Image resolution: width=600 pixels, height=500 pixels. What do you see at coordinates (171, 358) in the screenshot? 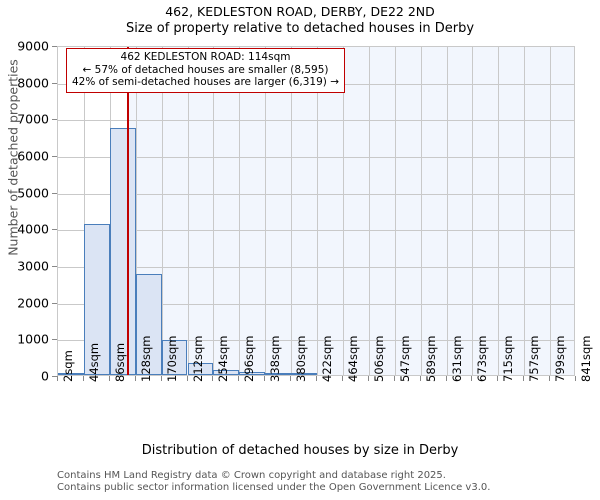
I see `x-axis-tick-label: 170sqm` at bounding box center [171, 358].